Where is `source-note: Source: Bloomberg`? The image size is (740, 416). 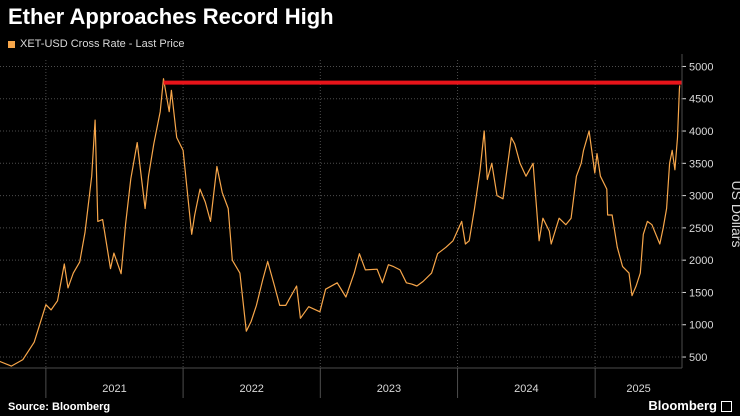
source-note: Source: Bloomberg is located at coordinates (59, 407).